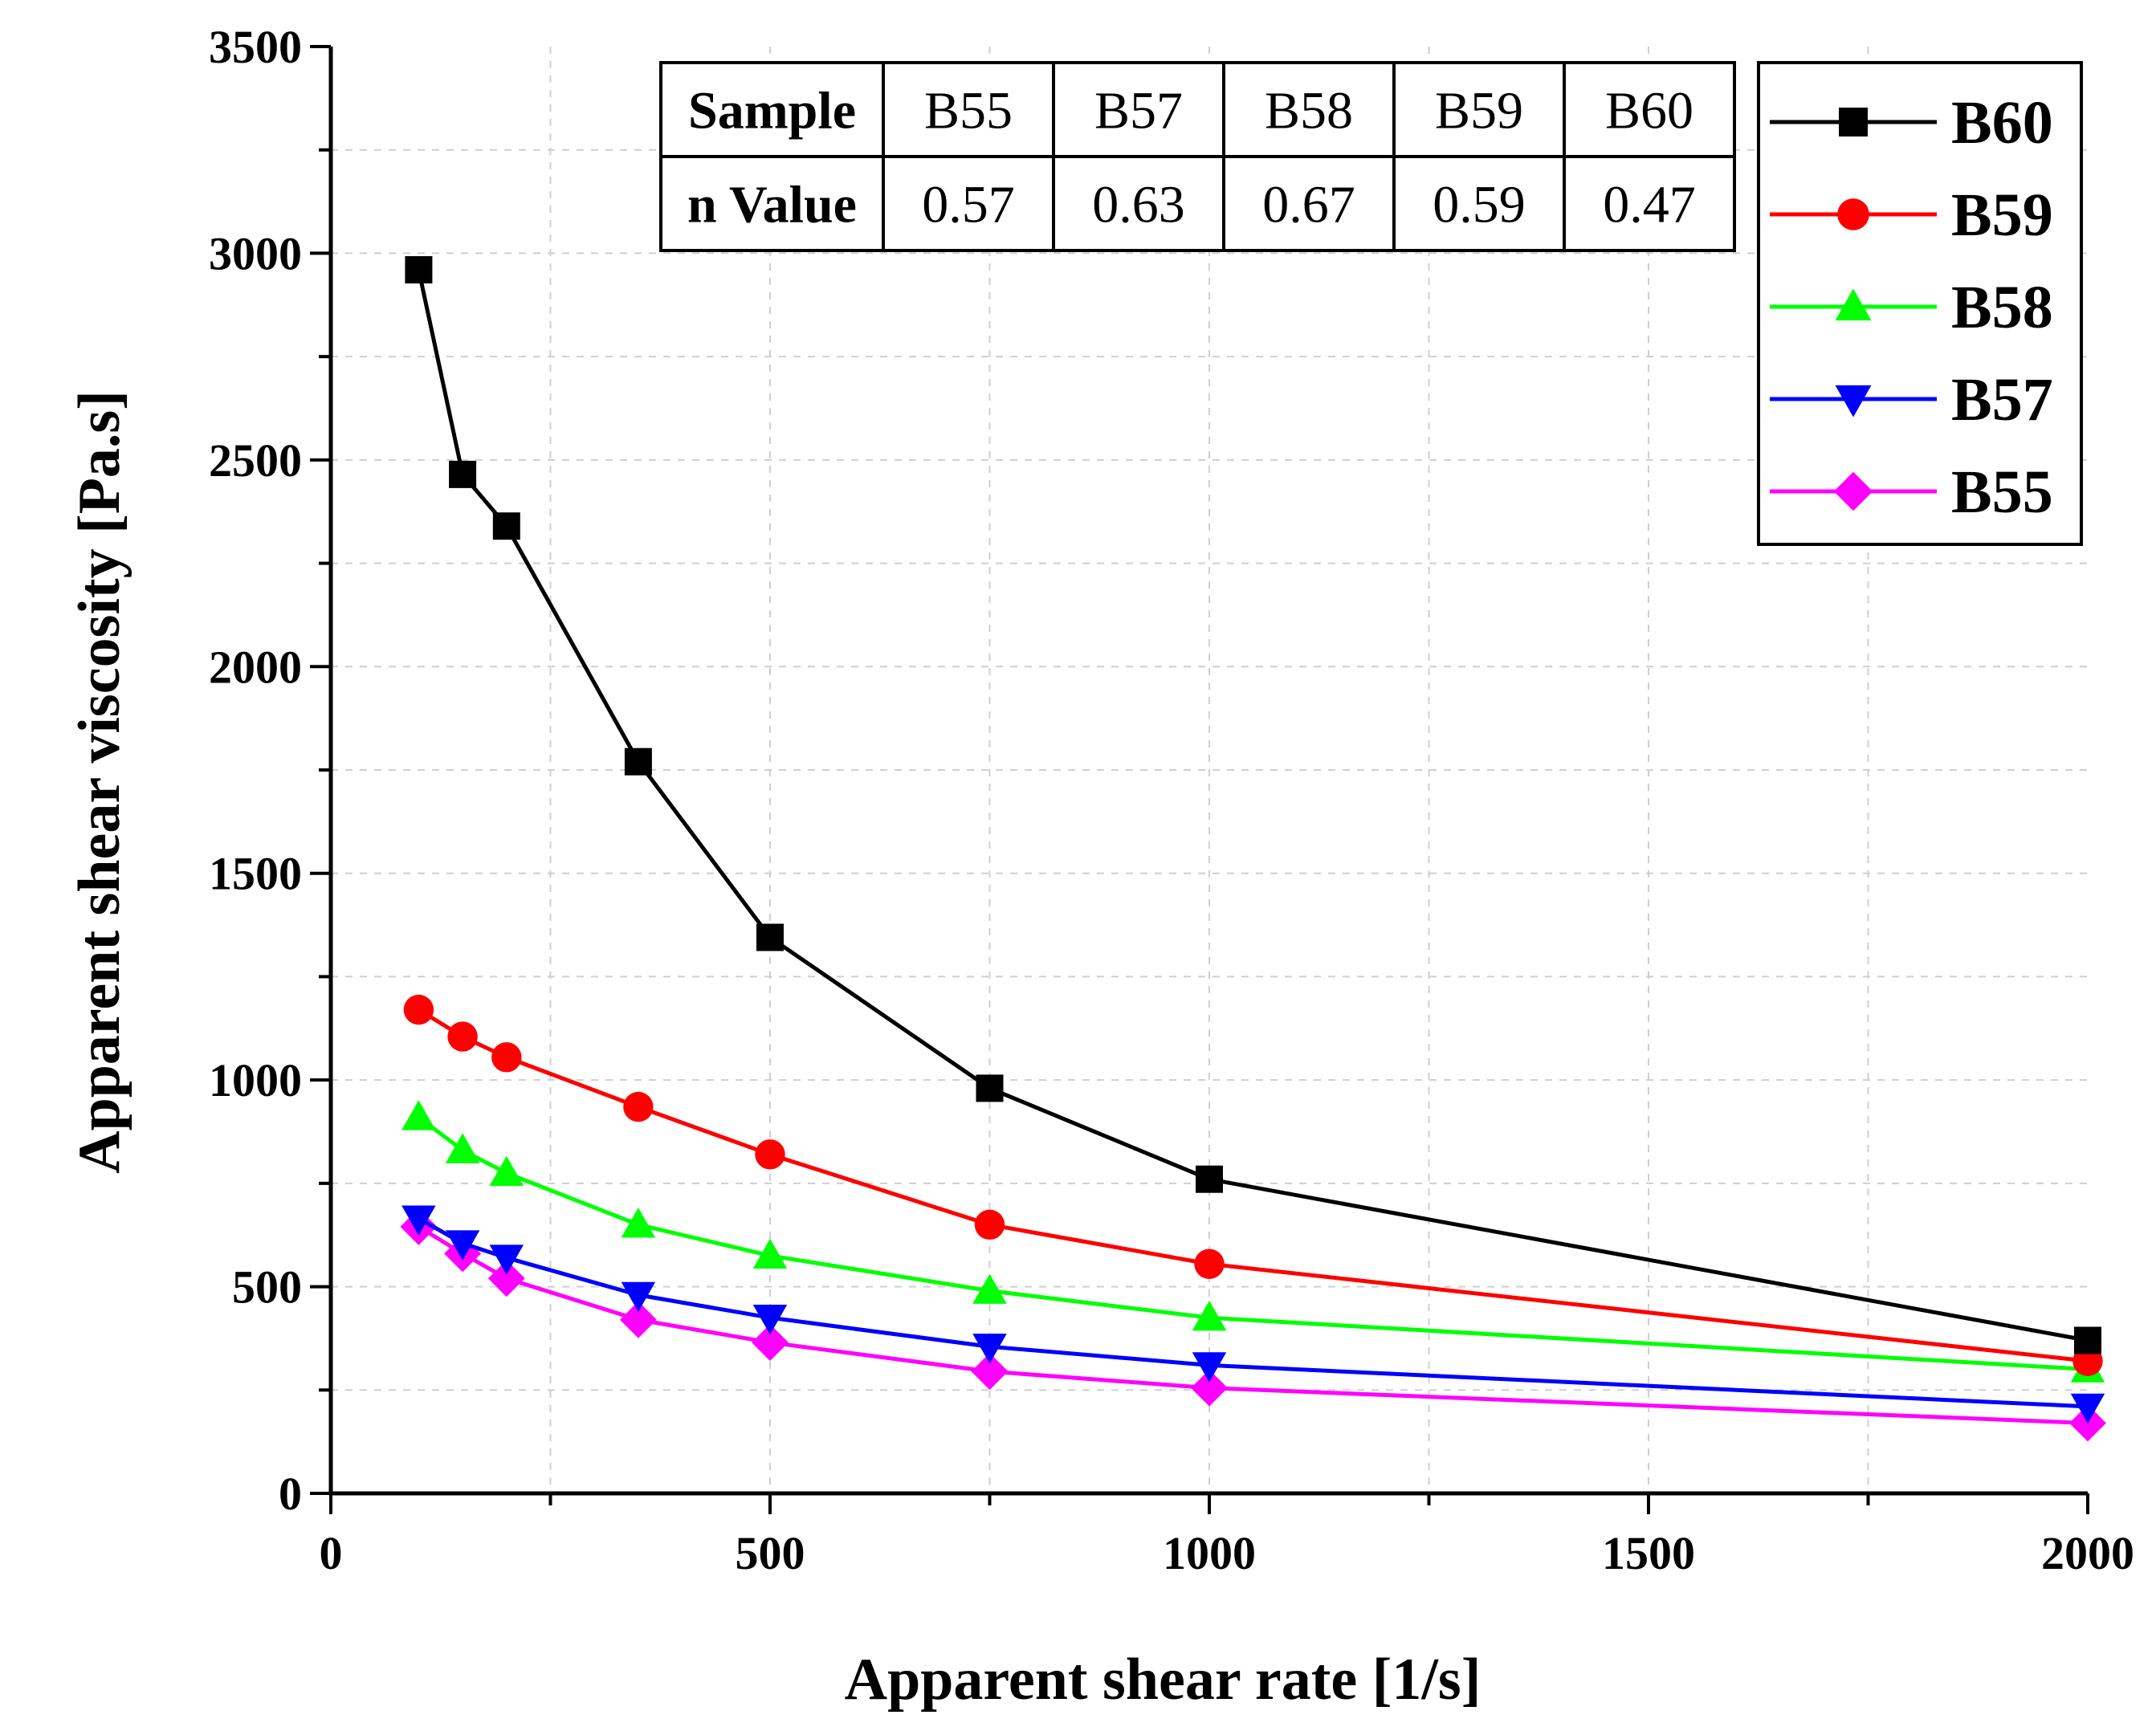  What do you see at coordinates (256, 1080) in the screenshot?
I see `y-tick-label: 1000` at bounding box center [256, 1080].